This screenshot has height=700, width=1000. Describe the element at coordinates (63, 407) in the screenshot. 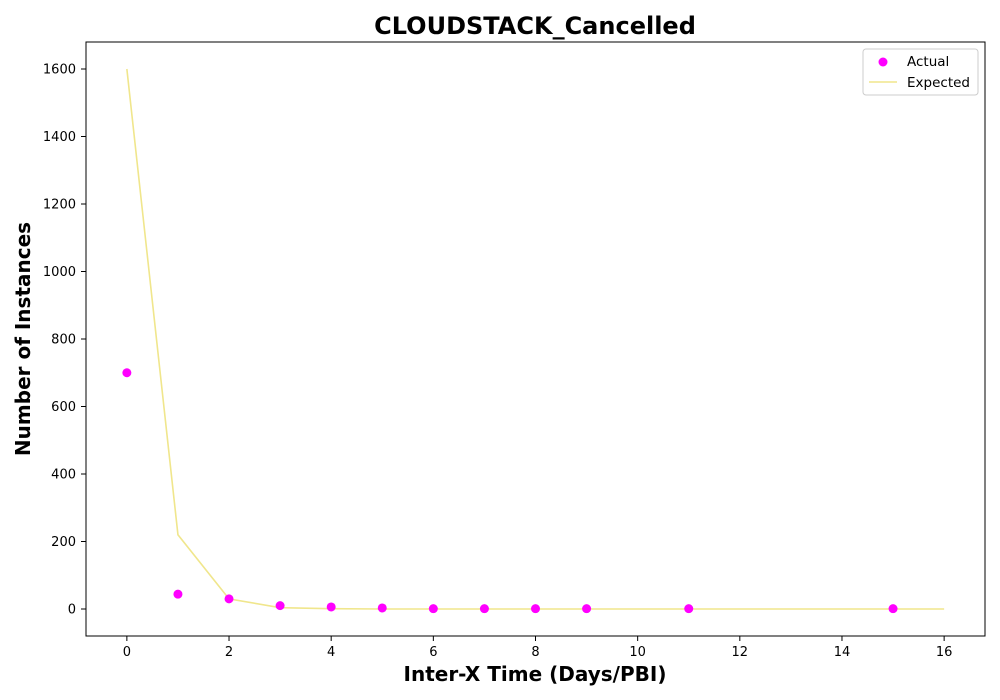

I see `y-tick-label: 600` at that location.